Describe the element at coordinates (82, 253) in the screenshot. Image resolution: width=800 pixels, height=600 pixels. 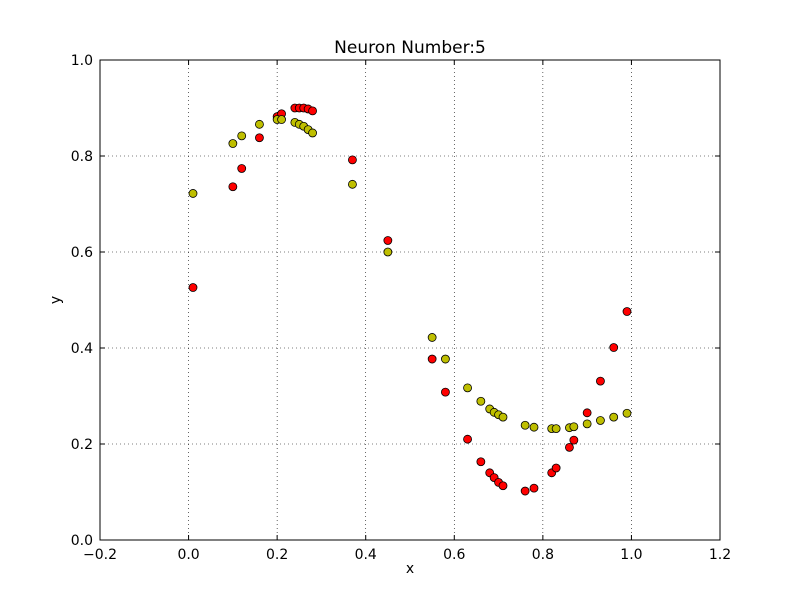
I see `y-tick-label: 0.6` at that location.